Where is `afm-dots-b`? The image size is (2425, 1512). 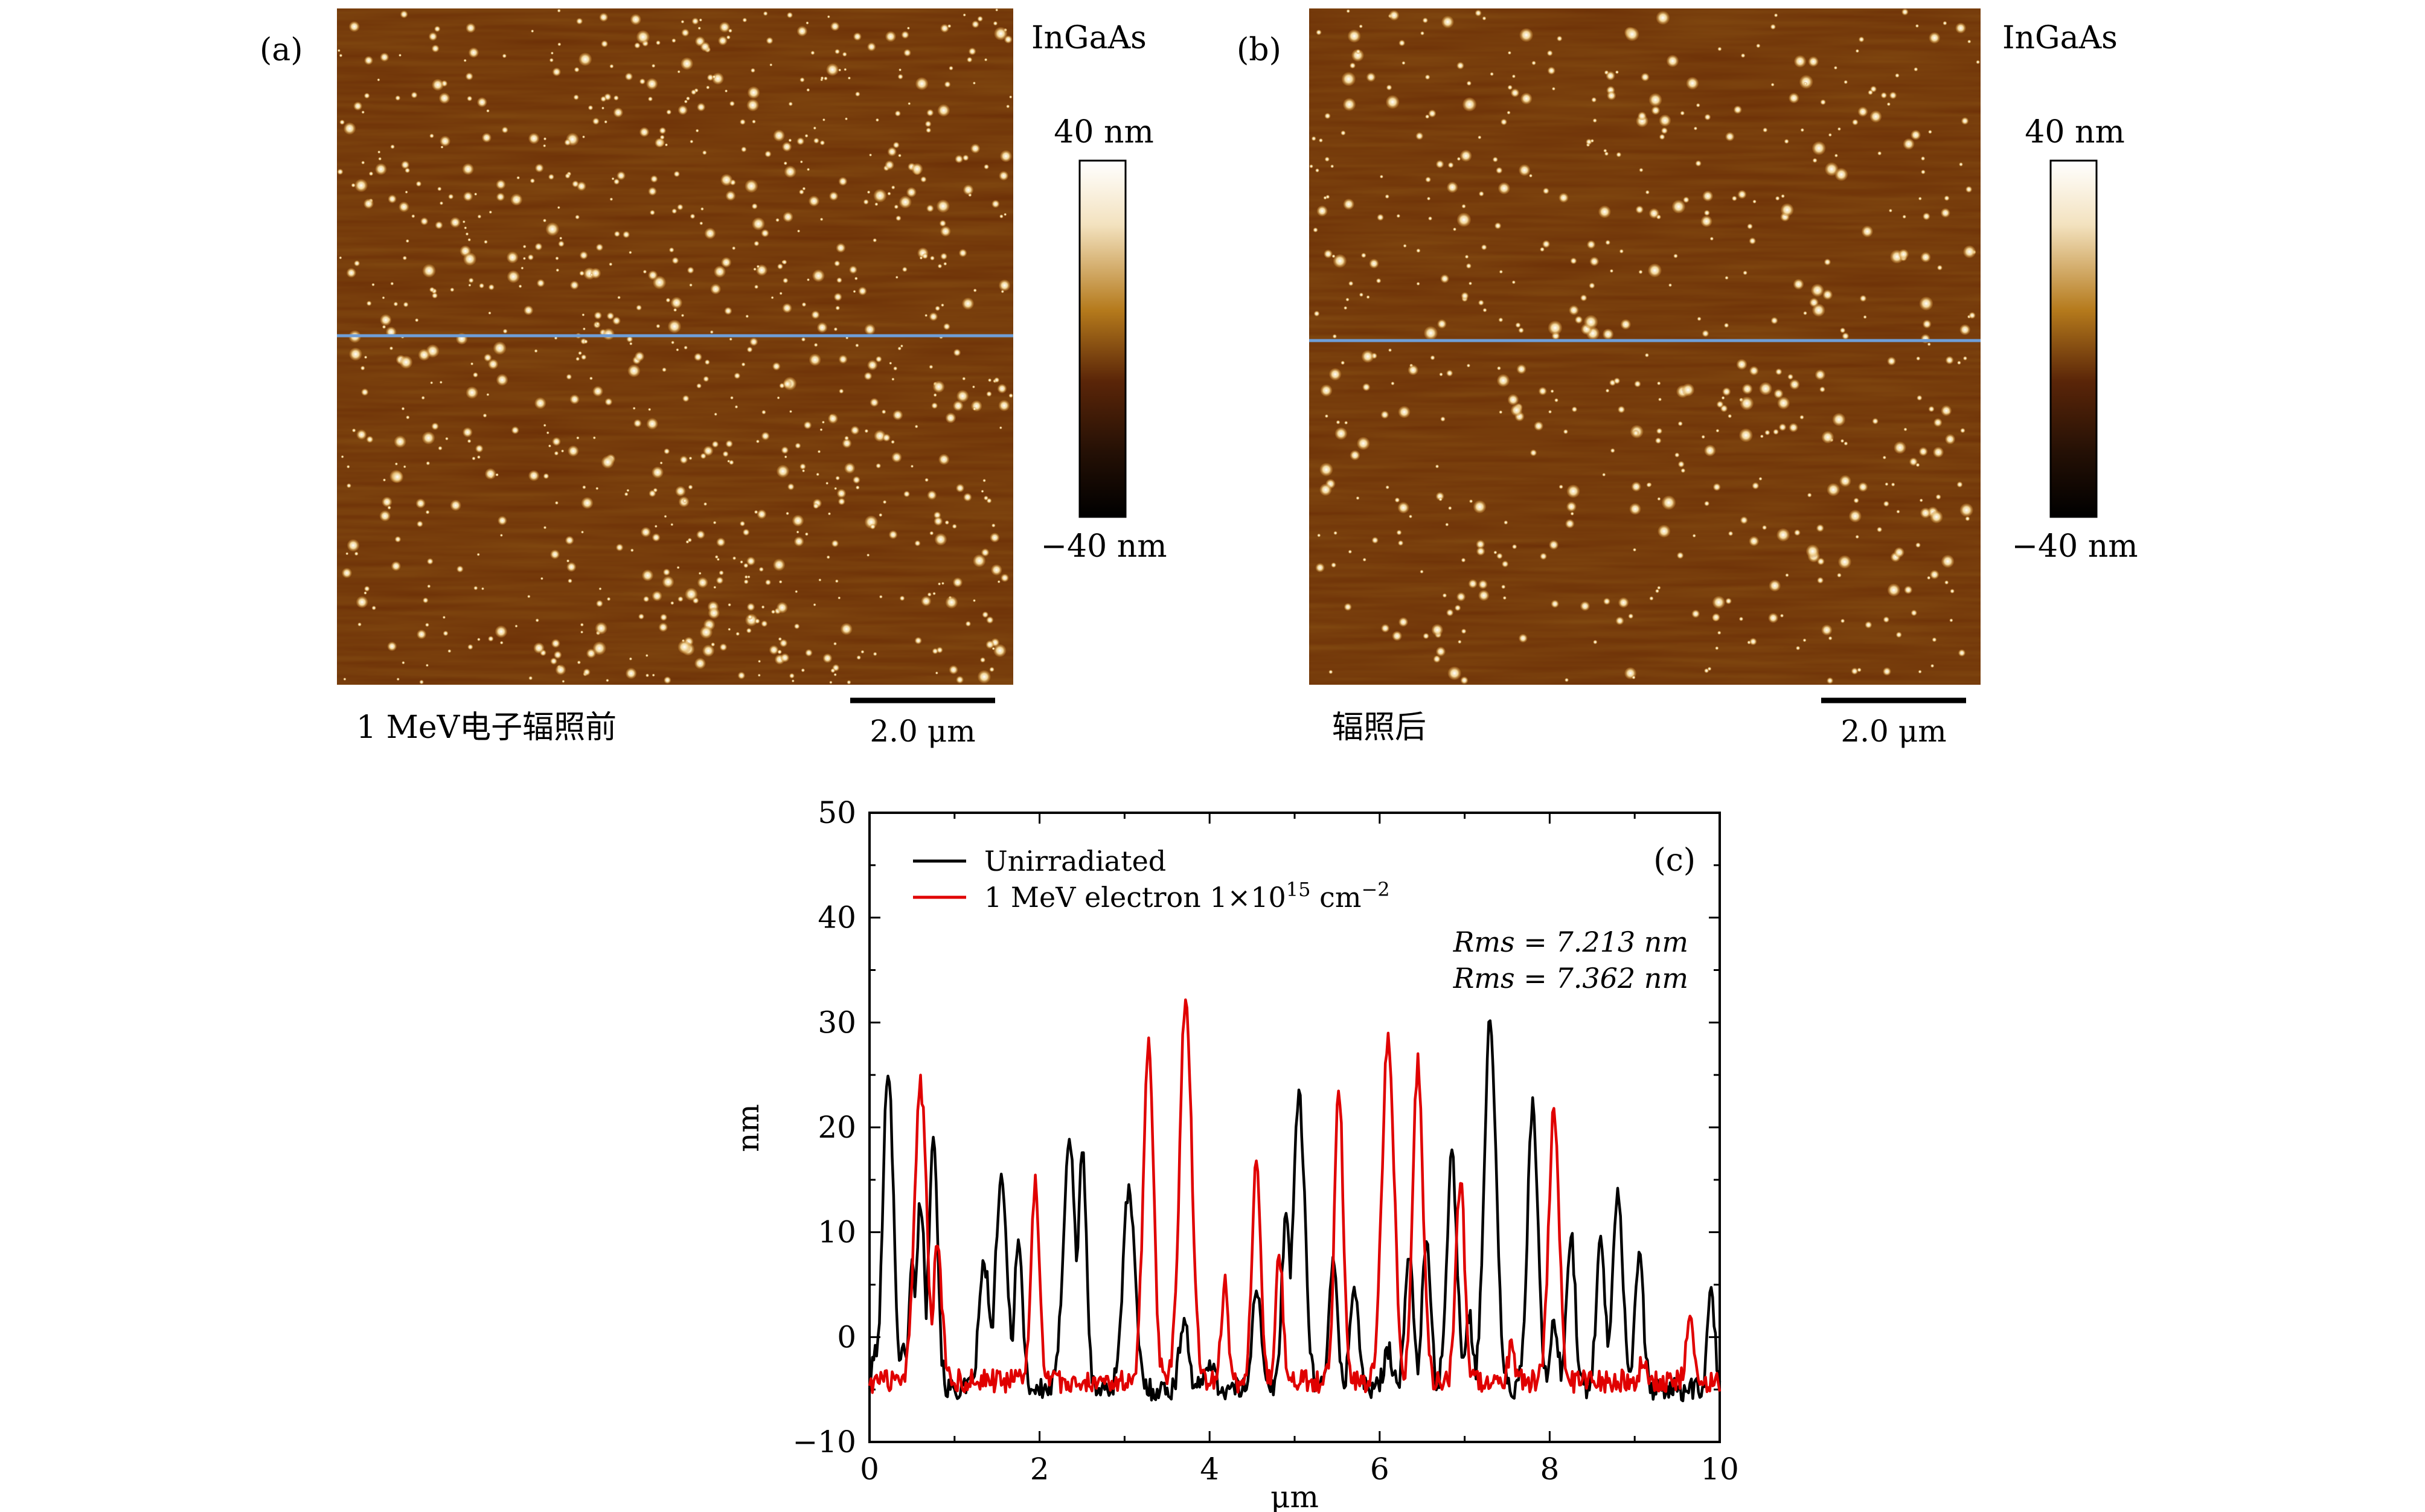
afm-dots-b is located at coordinates (1644, 346).